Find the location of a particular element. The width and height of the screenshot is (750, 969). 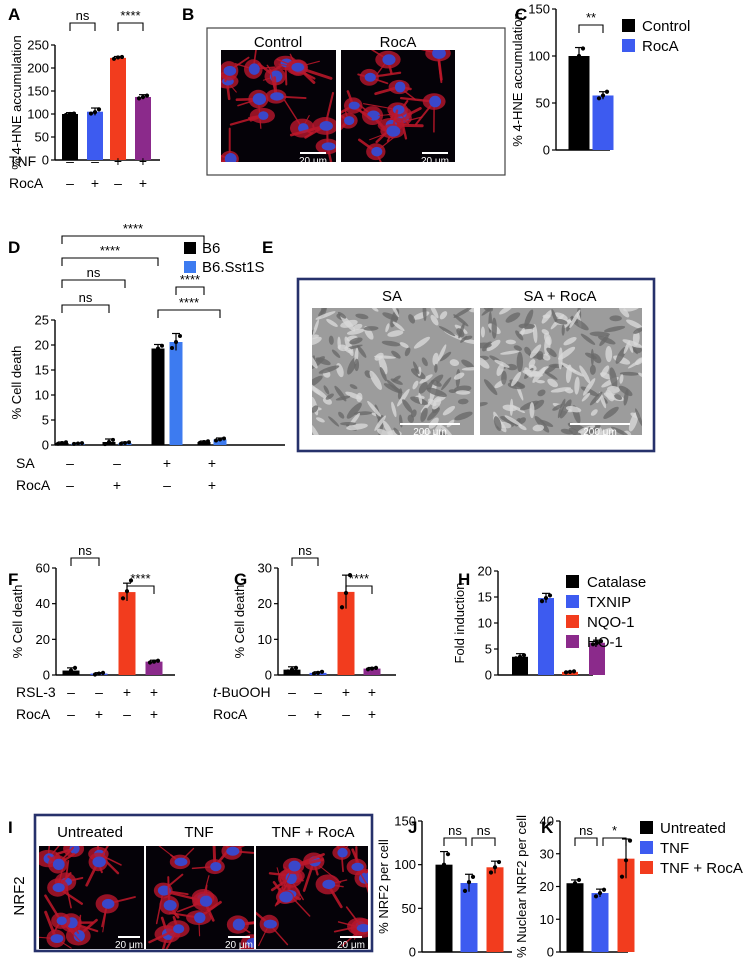

image-background is located at coordinates (393, 371).